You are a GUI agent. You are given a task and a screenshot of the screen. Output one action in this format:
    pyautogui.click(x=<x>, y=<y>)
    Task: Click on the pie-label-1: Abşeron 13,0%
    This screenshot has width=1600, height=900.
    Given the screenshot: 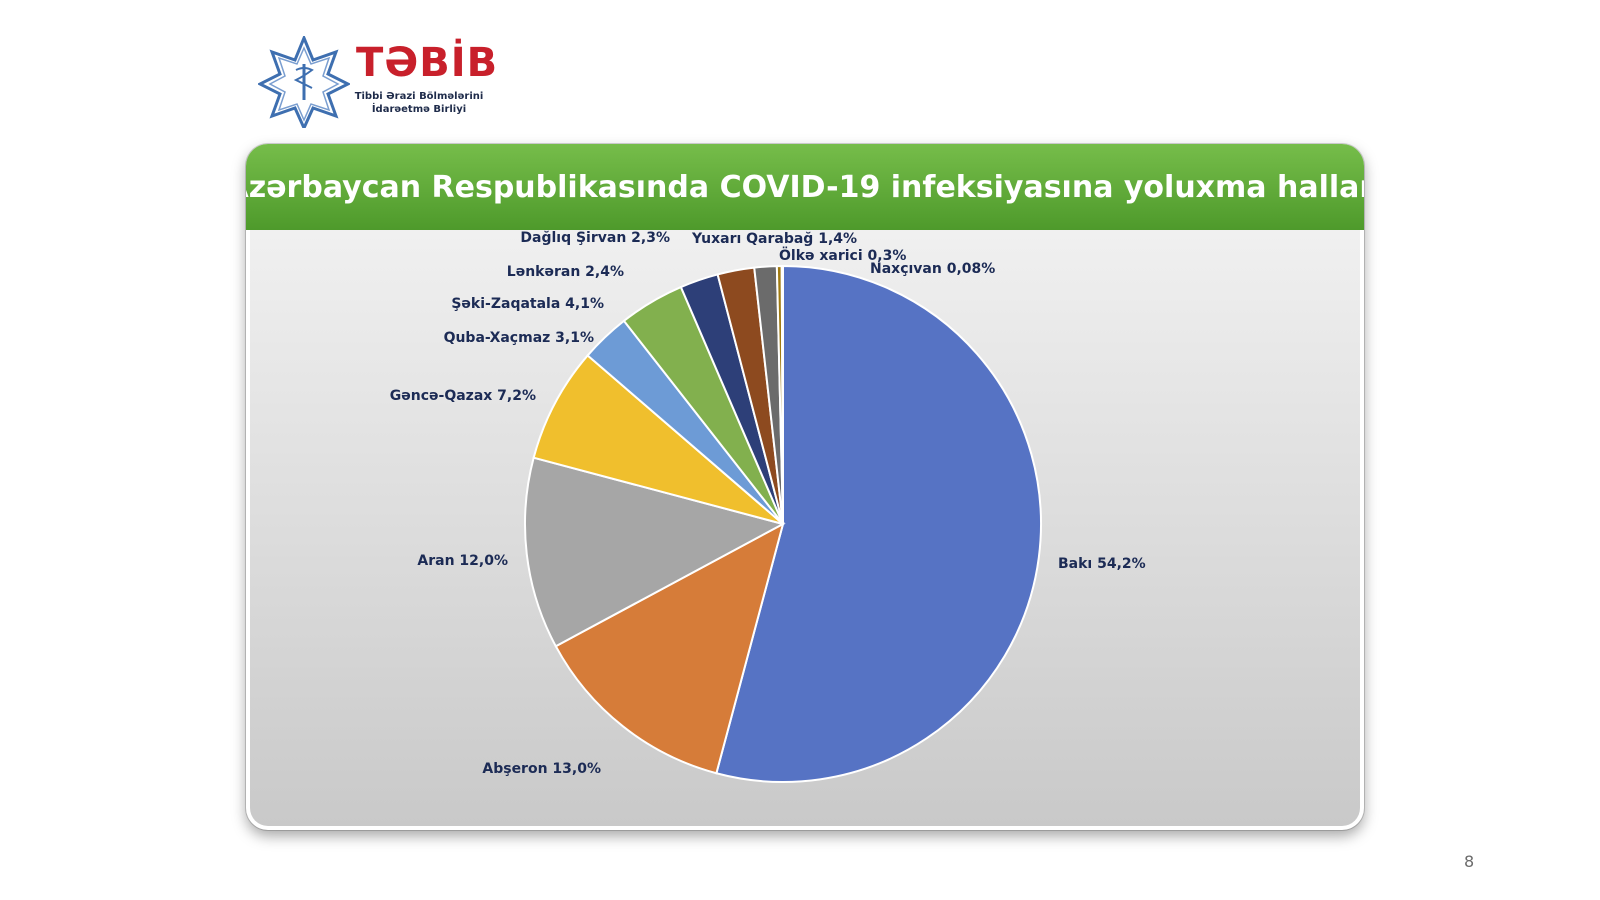 What is the action you would take?
    pyautogui.click(x=541, y=769)
    